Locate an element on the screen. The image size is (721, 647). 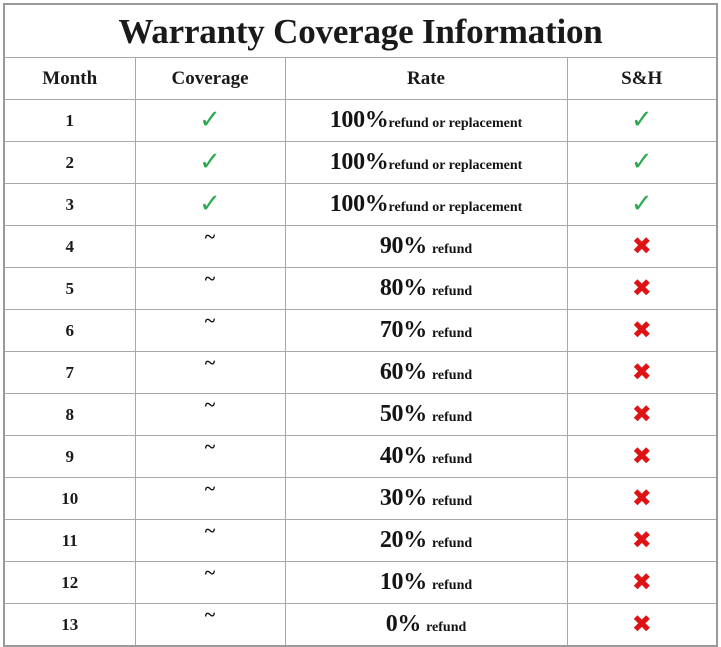
table-row: 11 ~ 20% refund ✖ is located at coordinates (360, 540).